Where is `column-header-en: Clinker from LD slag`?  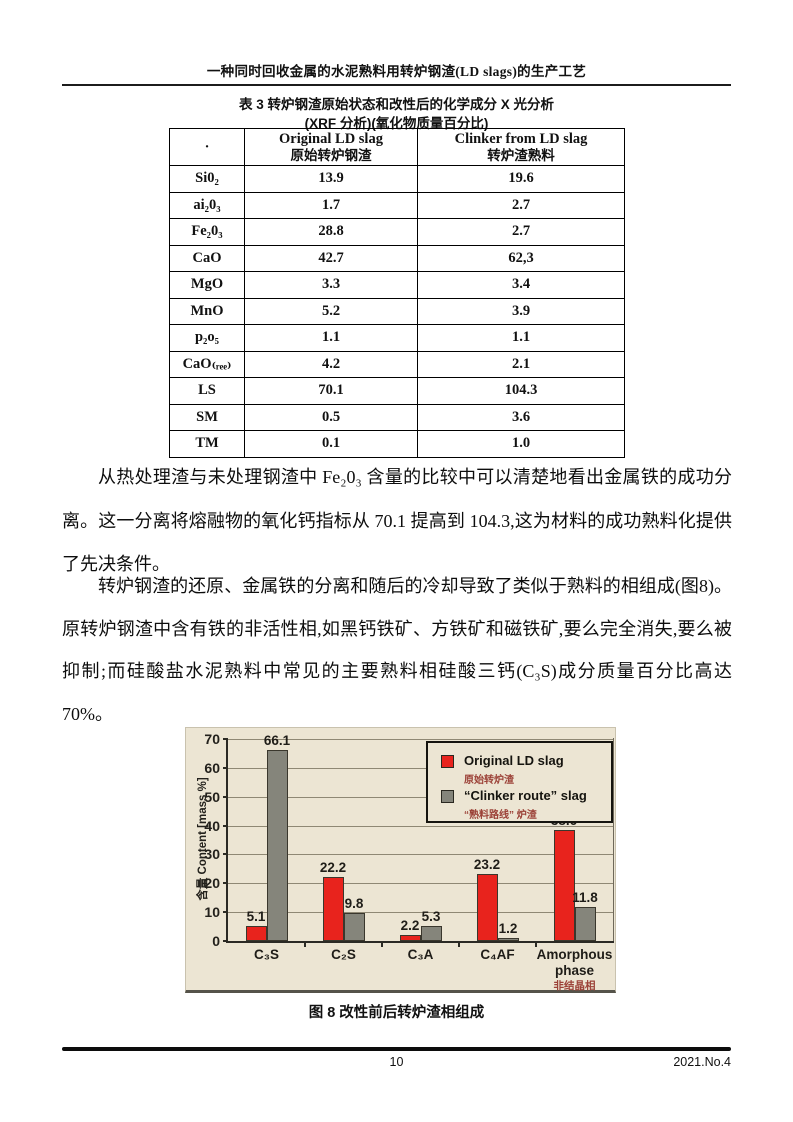 column-header-en: Clinker from LD slag is located at coordinates (521, 138).